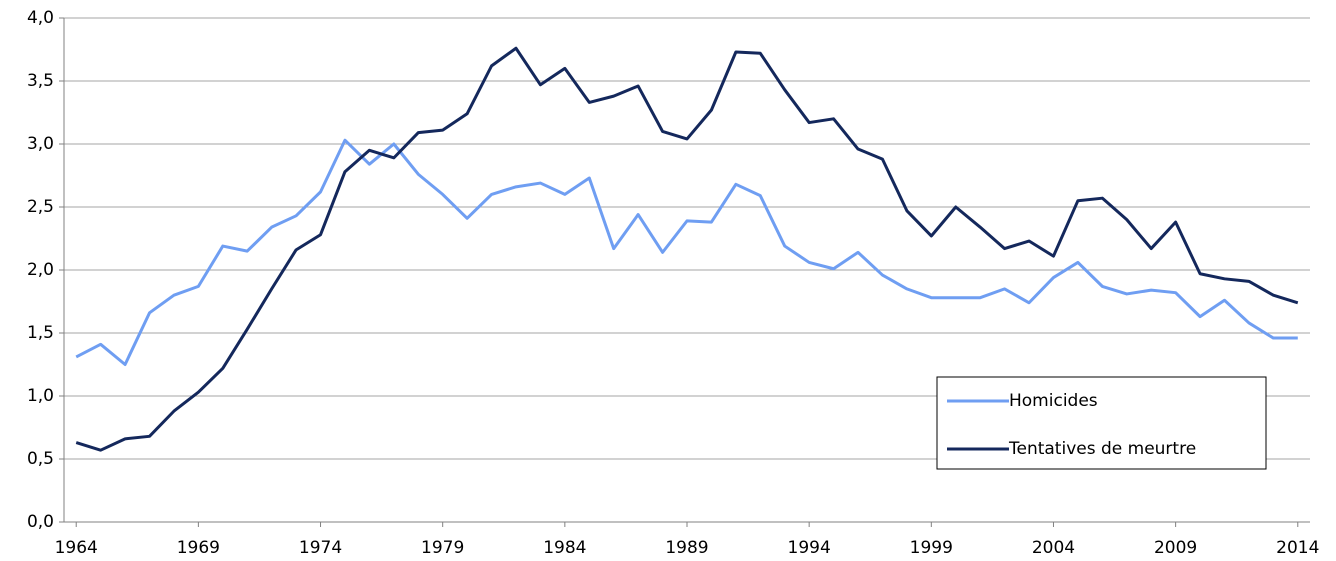 This screenshot has height=561, width=1336. Describe the element at coordinates (1102, 449) in the screenshot. I see `legend-label: Tentatives de meurtre` at that location.